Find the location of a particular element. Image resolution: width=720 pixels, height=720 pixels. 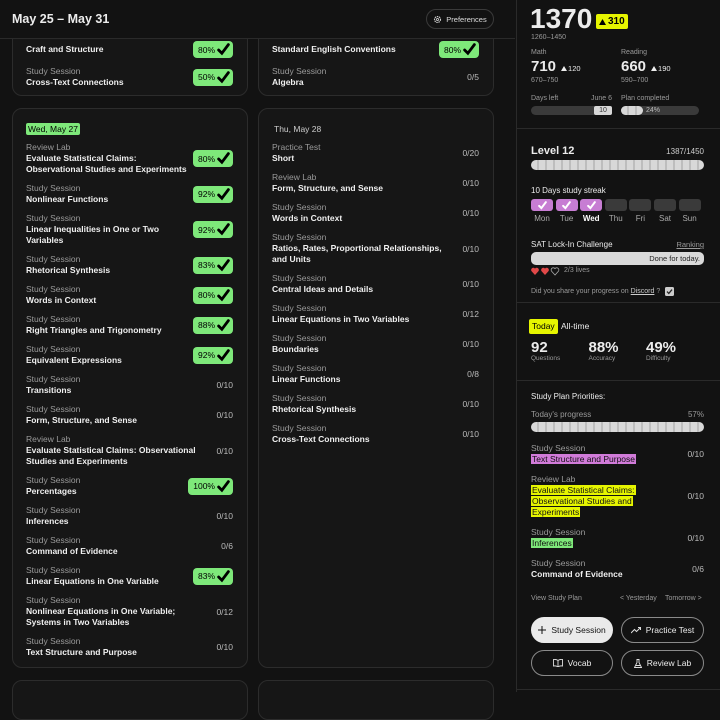

task-title: Words in Context is located at coordinates (61, 300).